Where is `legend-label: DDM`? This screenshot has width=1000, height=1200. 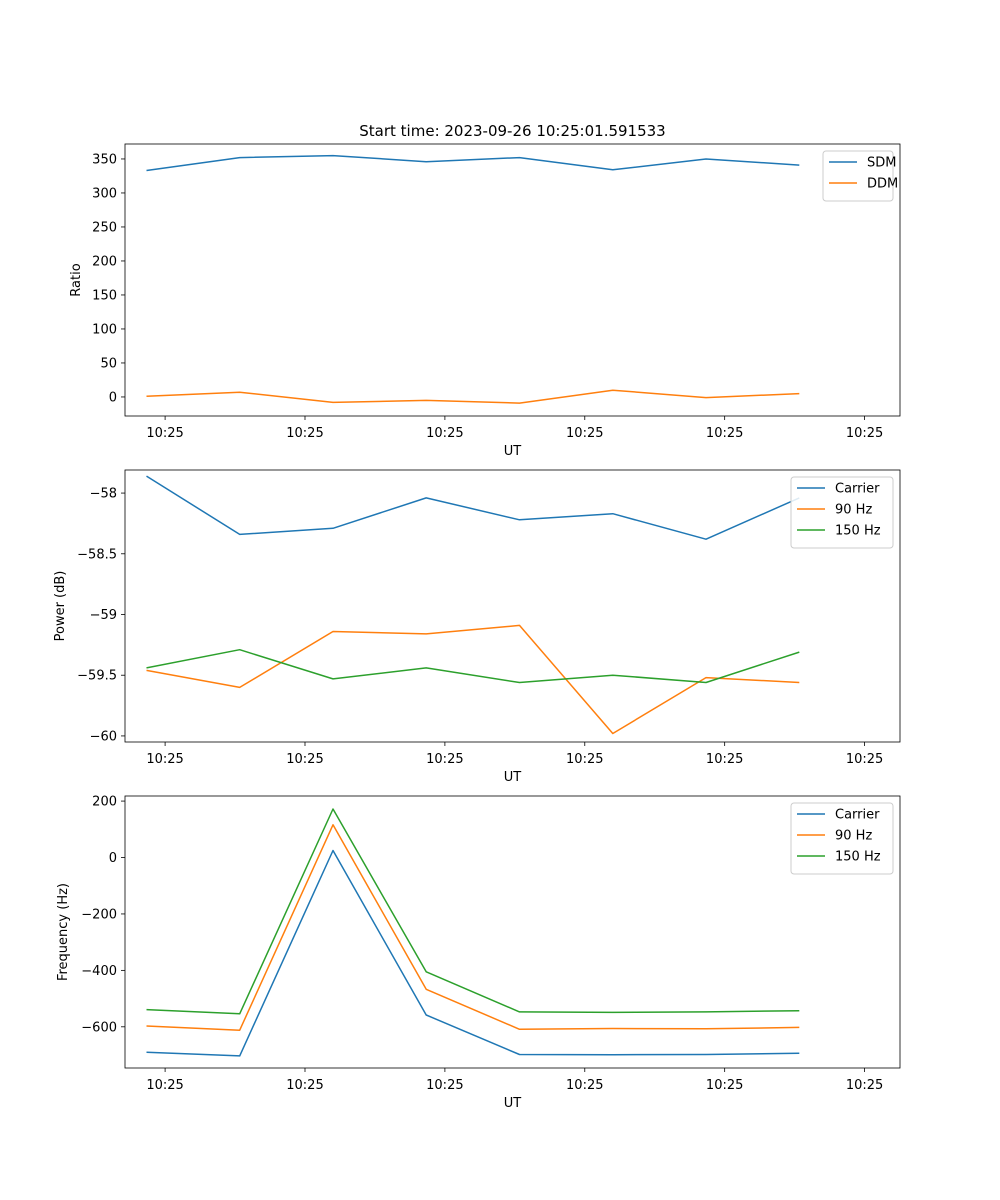
legend-label: DDM is located at coordinates (882, 184).